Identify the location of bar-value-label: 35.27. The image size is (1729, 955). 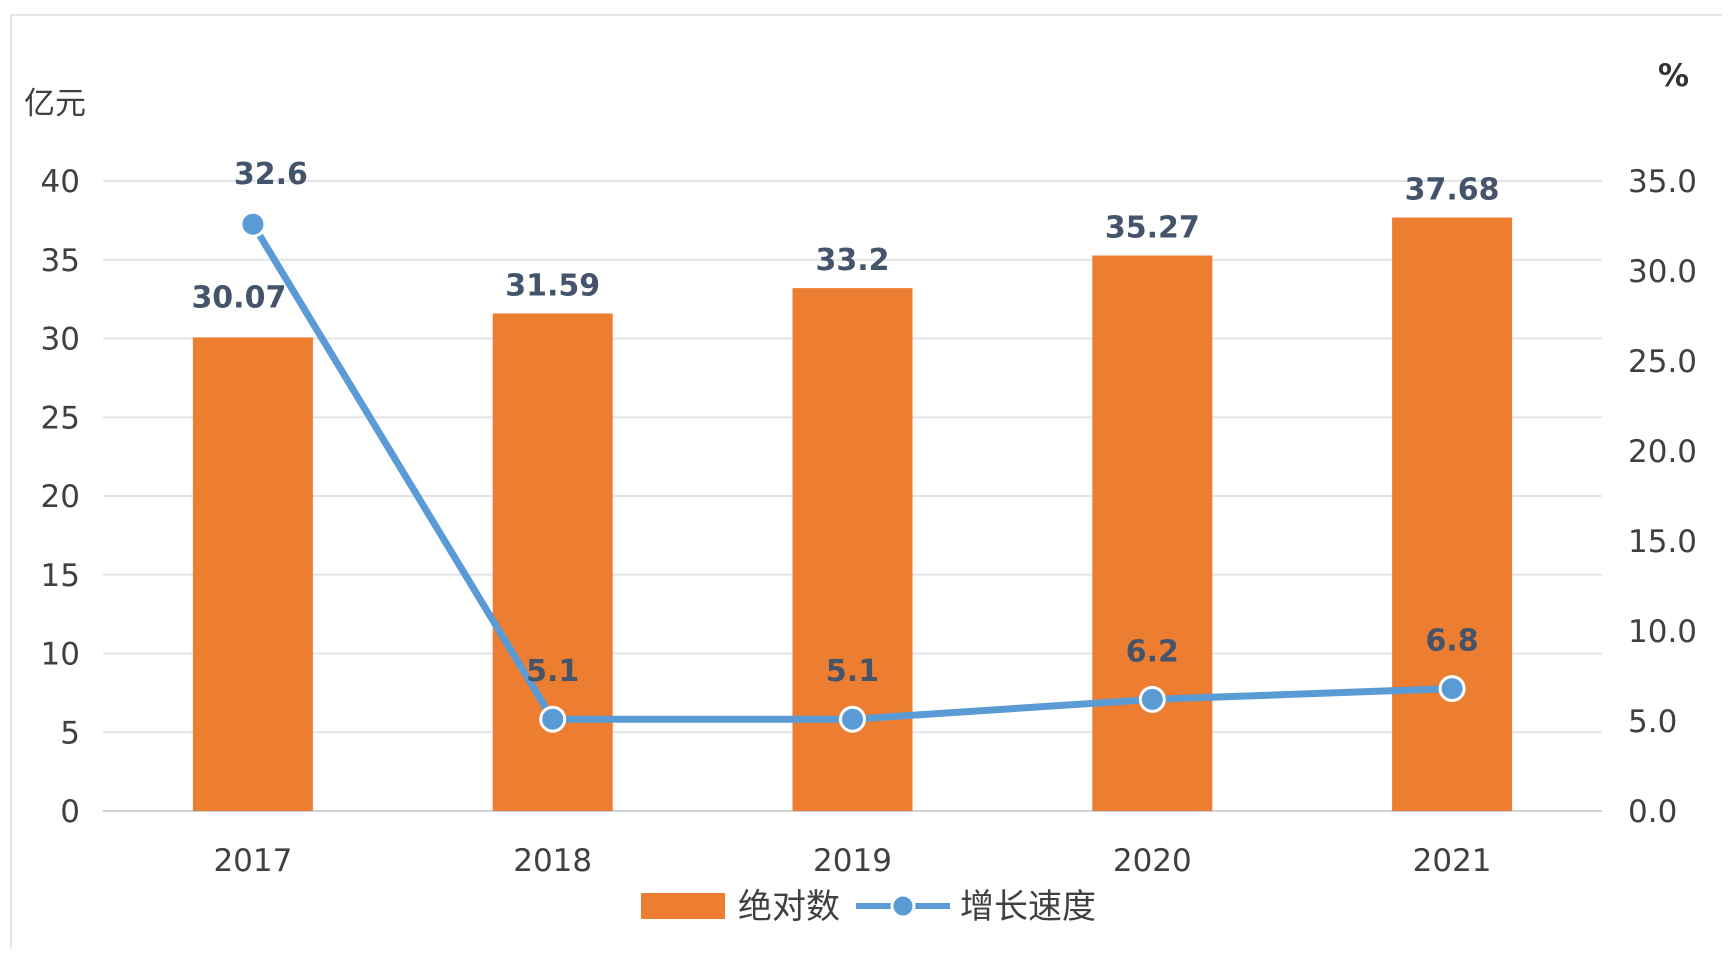
(1152, 227).